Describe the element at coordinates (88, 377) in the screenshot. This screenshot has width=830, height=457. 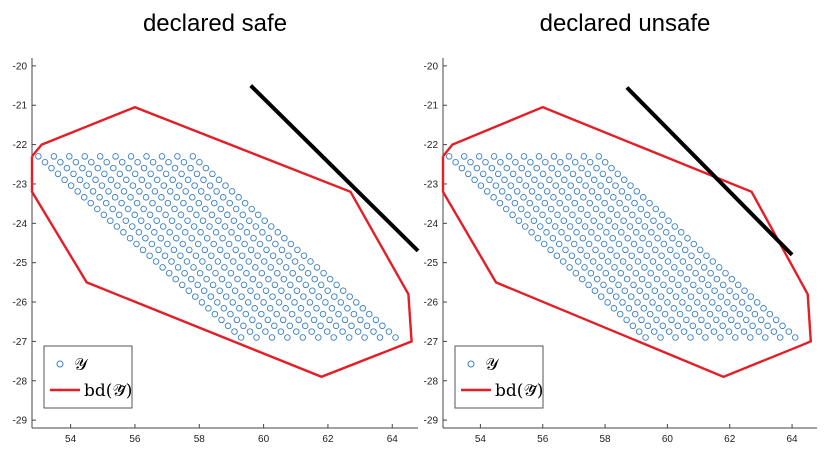
I see `legend-box` at that location.